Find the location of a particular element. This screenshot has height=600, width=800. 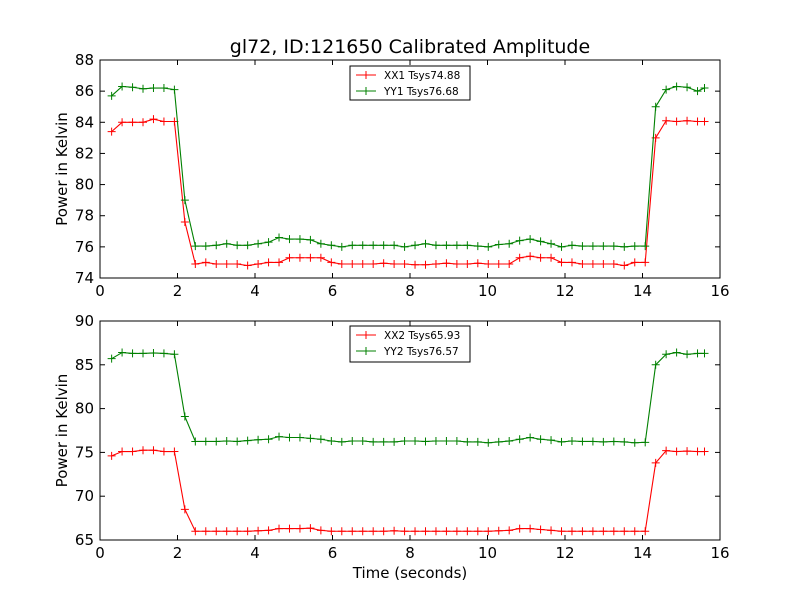

chart-title: gl72, ID:121650 Calibrated Amplitude is located at coordinates (410, 47).